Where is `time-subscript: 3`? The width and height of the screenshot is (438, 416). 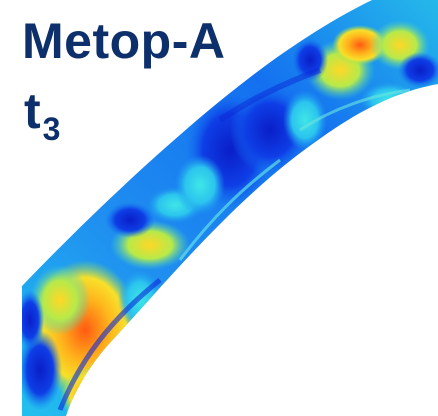
time-subscript: 3 is located at coordinates (51, 129).